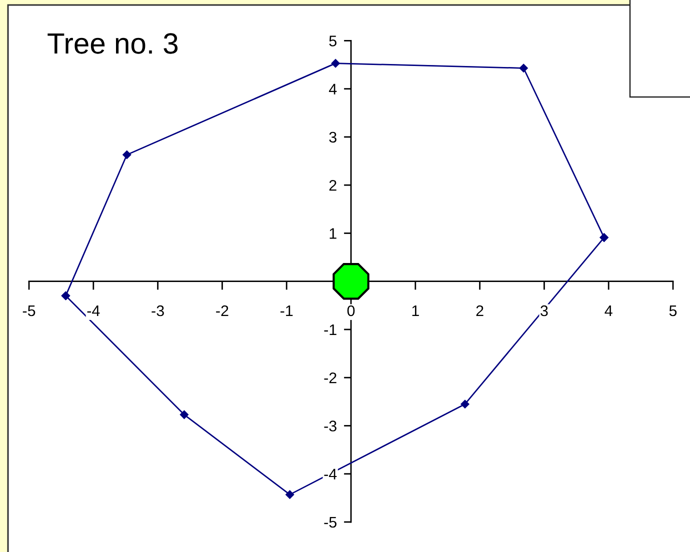 Image resolution: width=690 pixels, height=552 pixels. What do you see at coordinates (29, 311) in the screenshot?
I see `x-tick-label: -5` at bounding box center [29, 311].